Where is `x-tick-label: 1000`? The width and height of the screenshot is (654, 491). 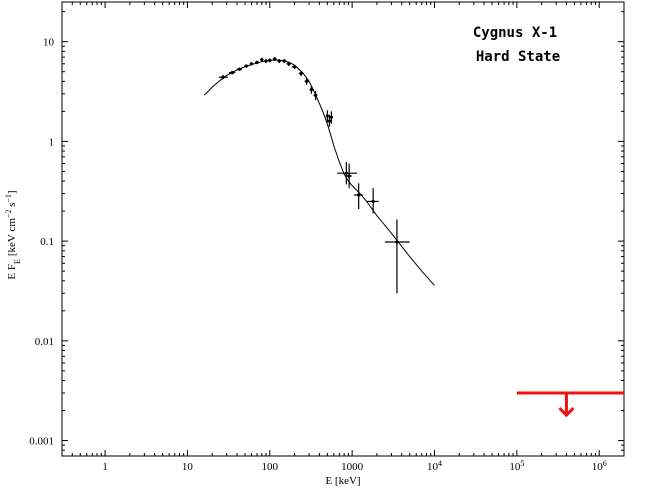
x-tick-label: 1000 is located at coordinates (352, 467).